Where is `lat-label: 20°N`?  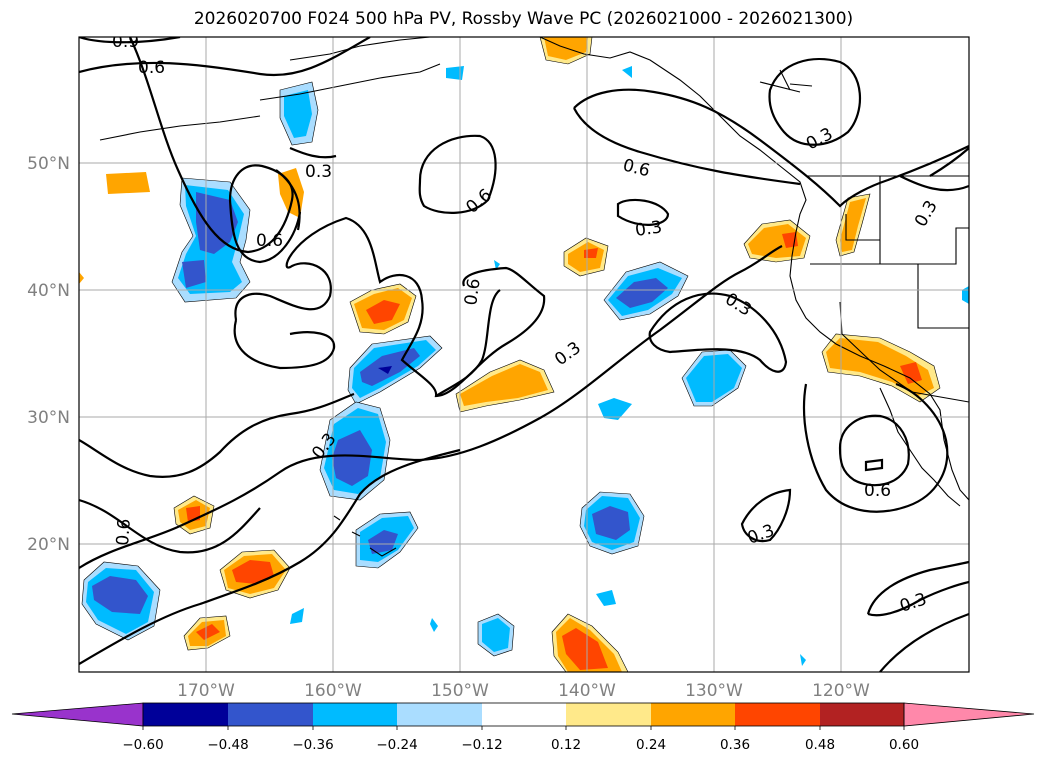 lat-label: 20°N is located at coordinates (48, 545).